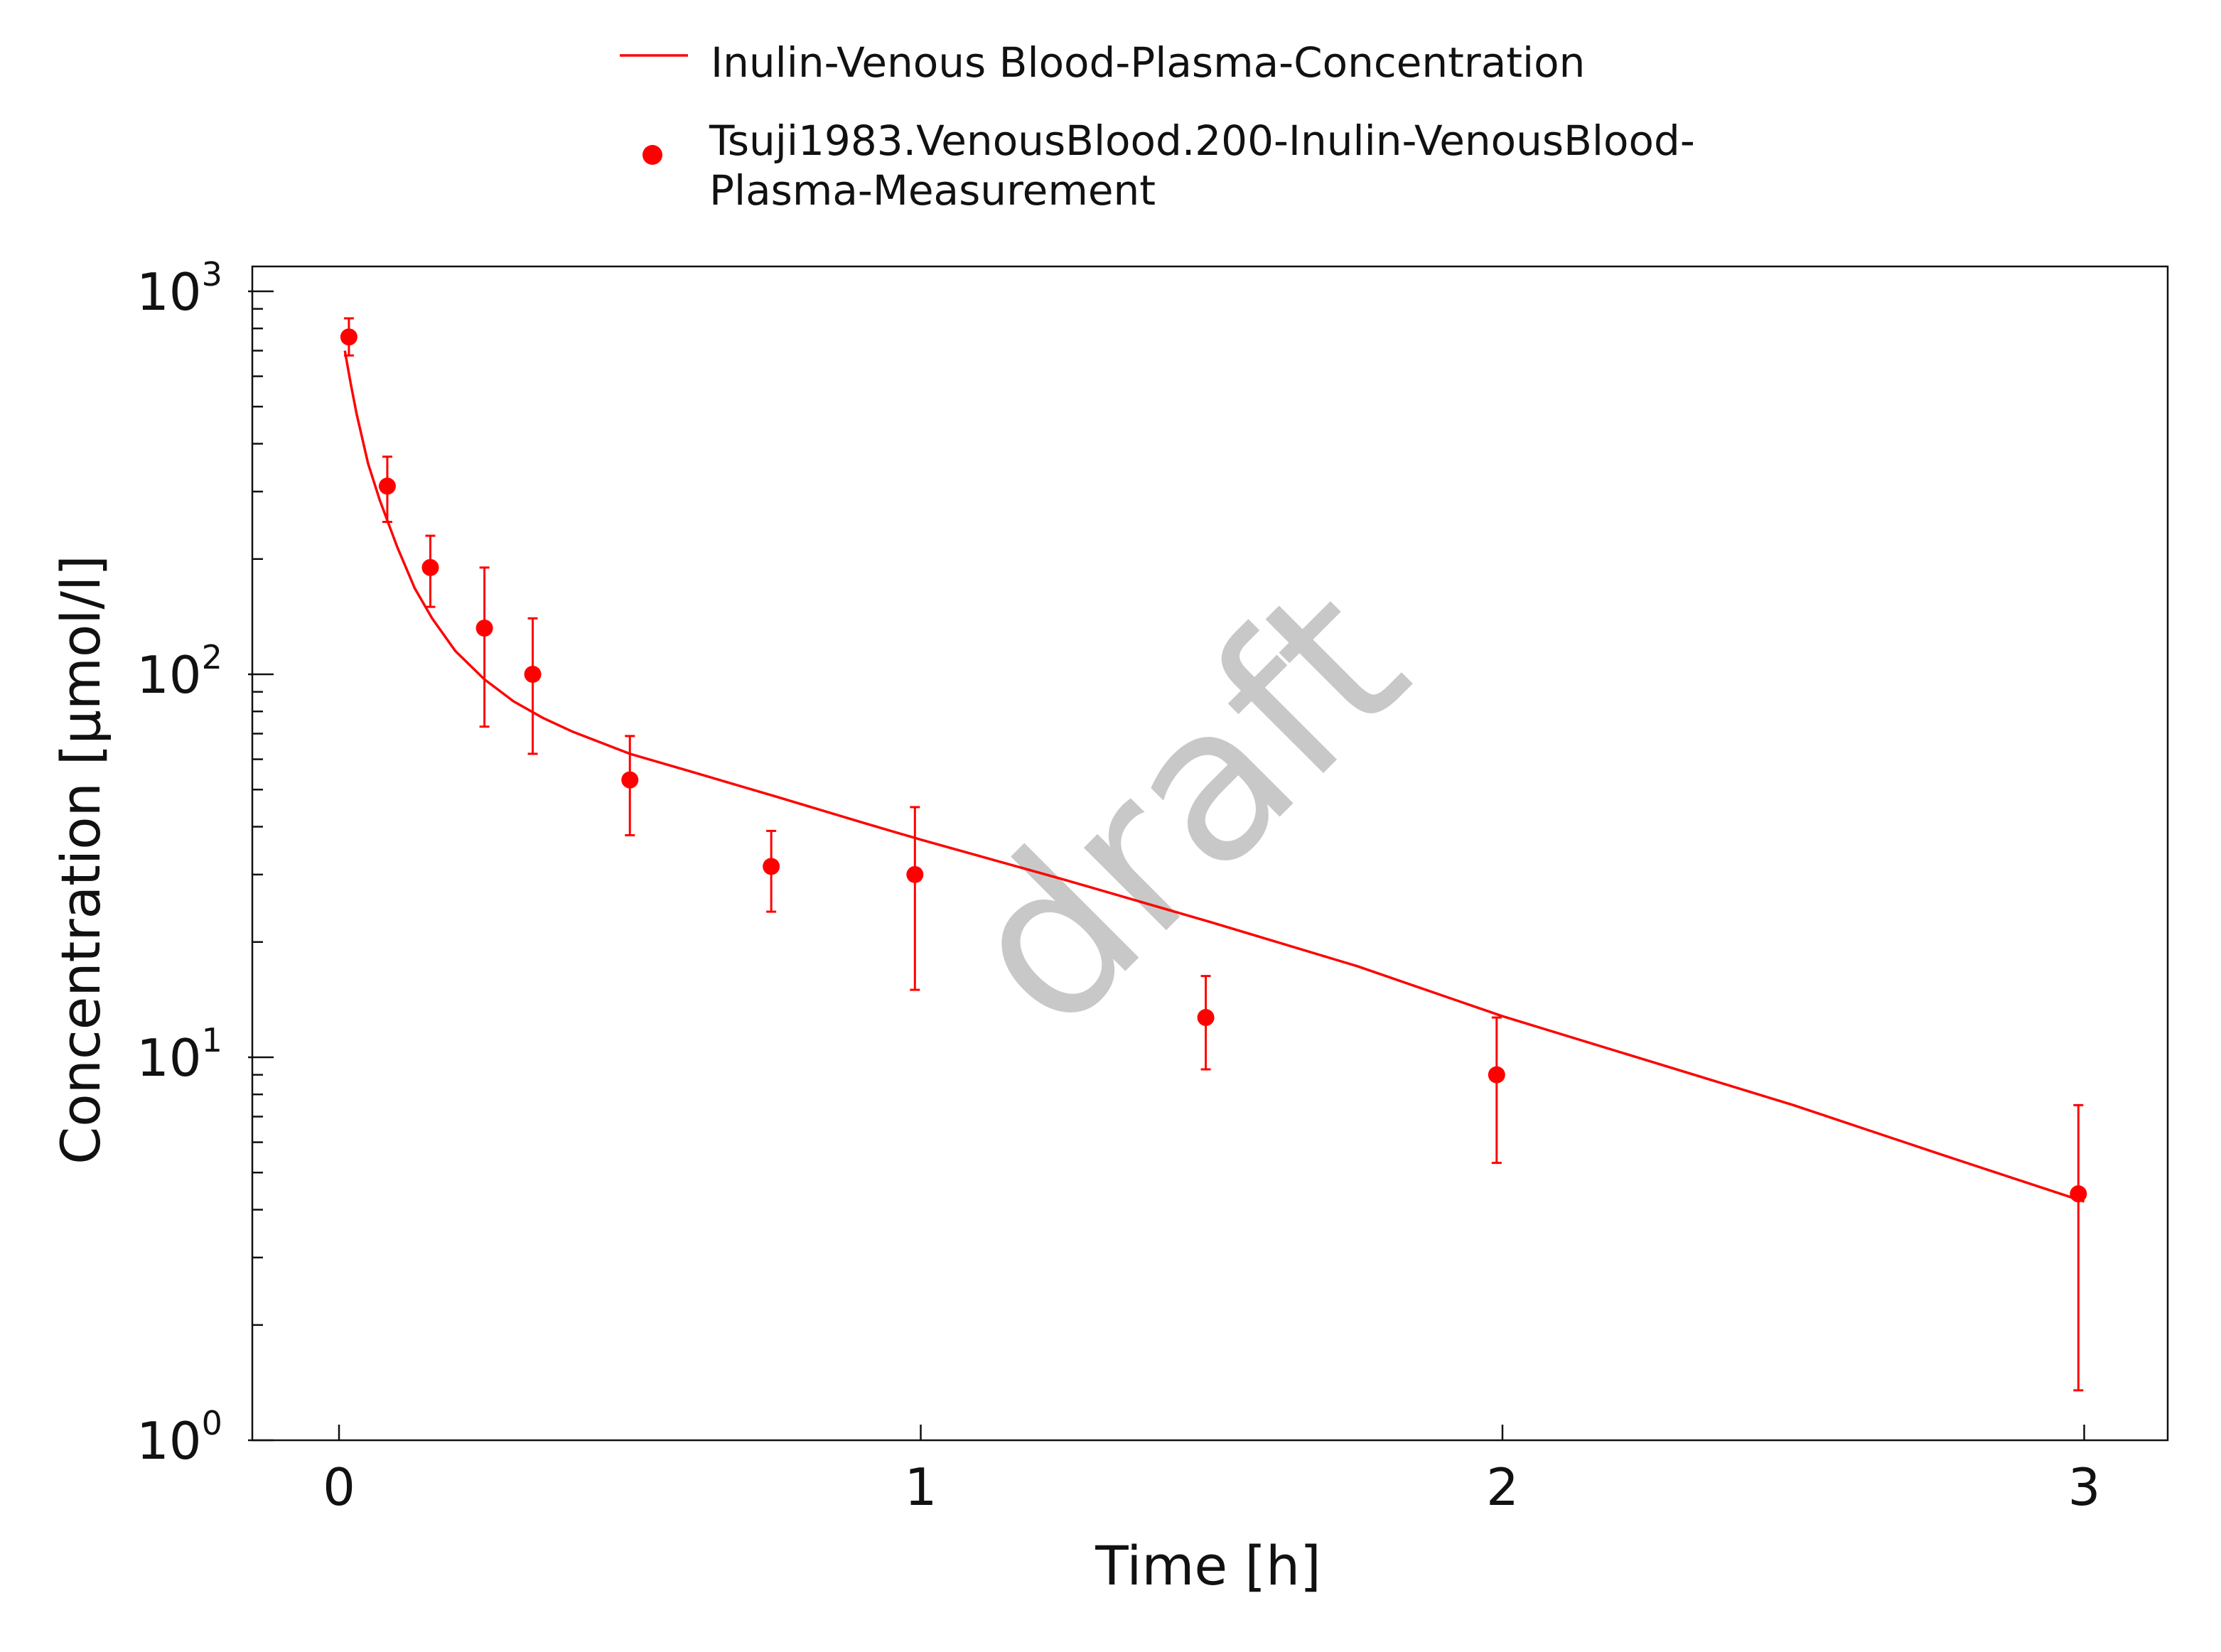  What do you see at coordinates (932, 191) in the screenshot?
I see `legend-label-scatter-line-2: Plasma-Measurement` at bounding box center [932, 191].